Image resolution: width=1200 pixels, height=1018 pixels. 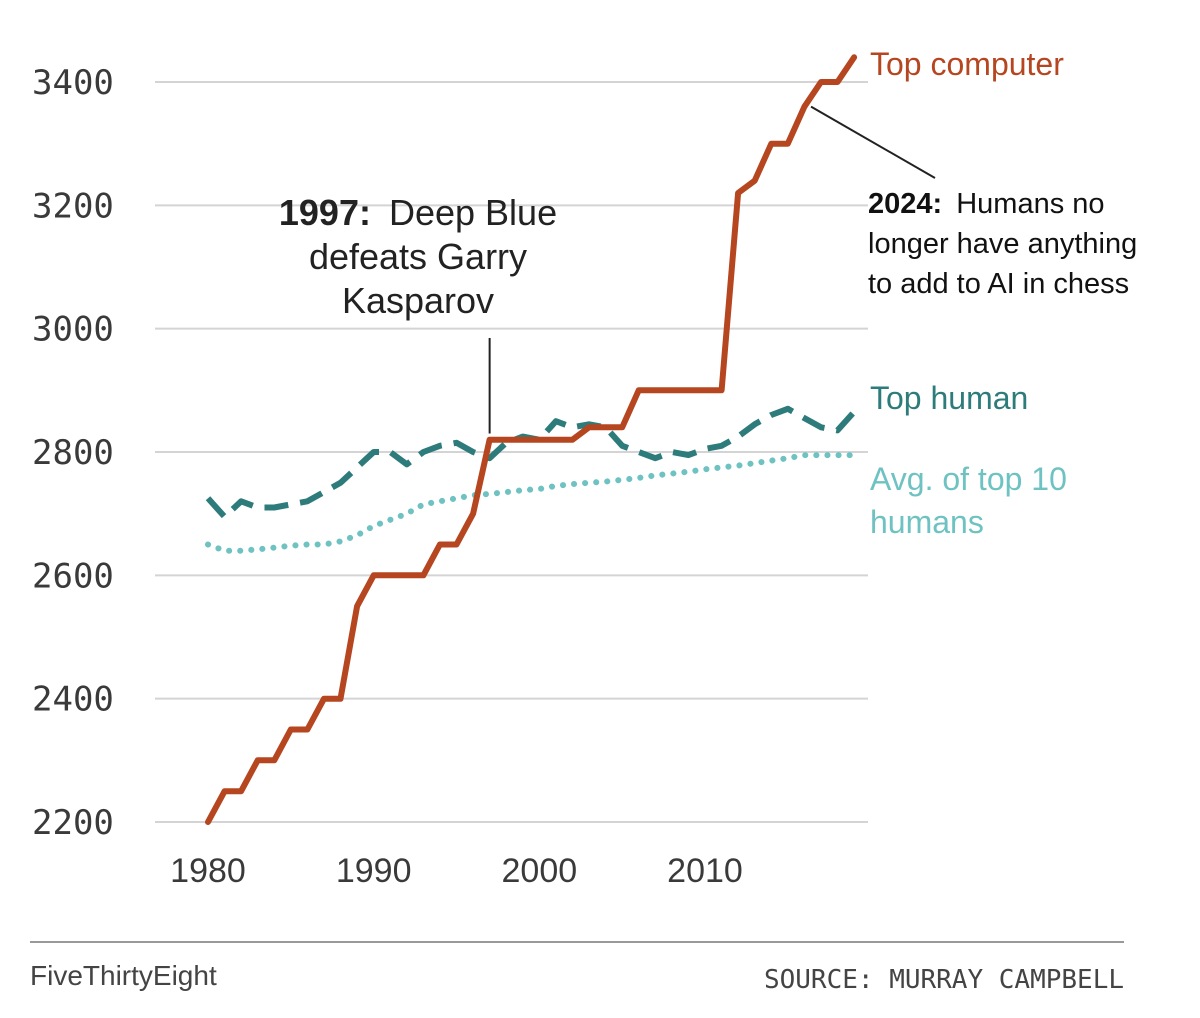 What do you see at coordinates (73, 83) in the screenshot?
I see `y-tick-label: 3400` at bounding box center [73, 83].